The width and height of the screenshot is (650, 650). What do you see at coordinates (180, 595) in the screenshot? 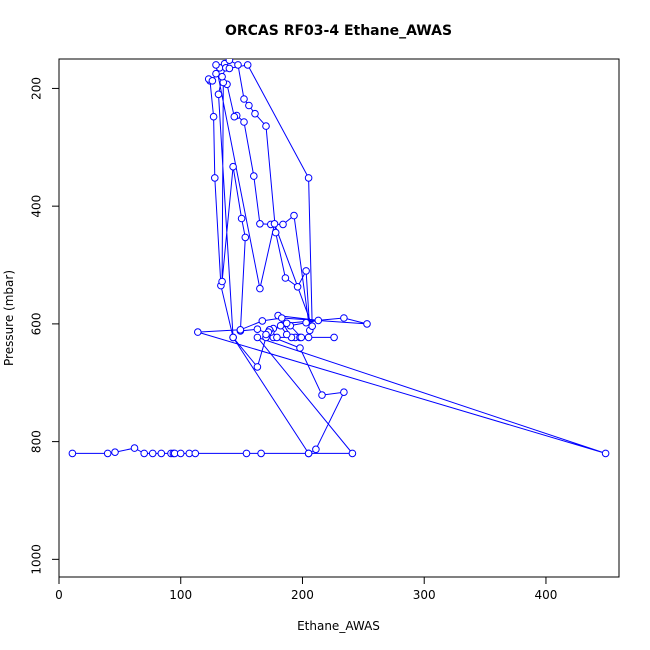
I see `x-tick-label: 100` at bounding box center [180, 595].